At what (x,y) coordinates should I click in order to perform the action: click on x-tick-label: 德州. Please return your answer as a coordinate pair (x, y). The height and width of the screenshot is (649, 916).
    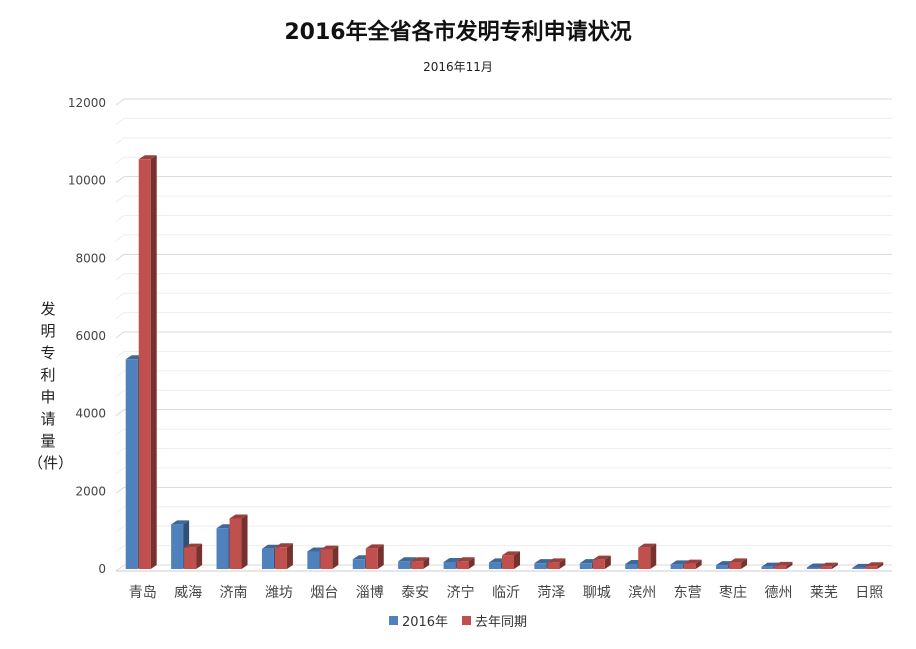
    Looking at the image, I should click on (778, 593).